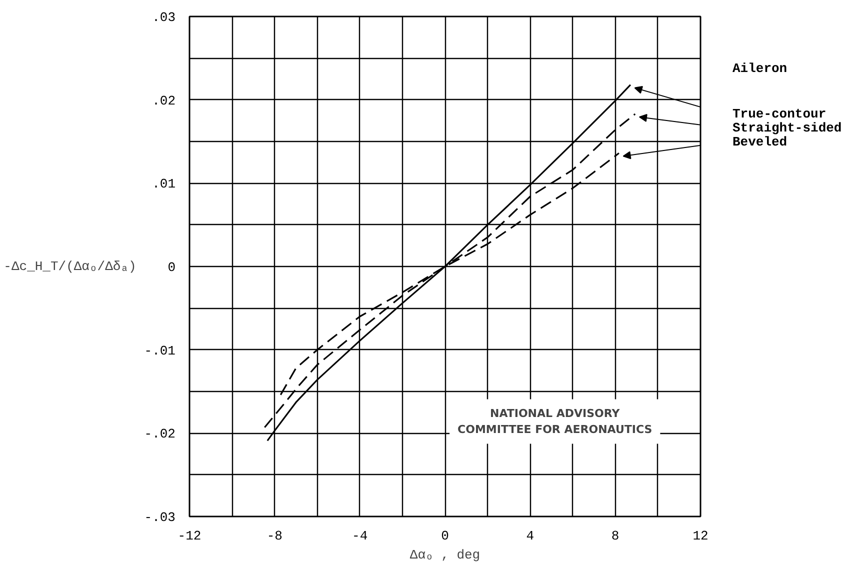 This screenshot has height=565, width=844. I want to click on y-tick-label: .02, so click(164, 100).